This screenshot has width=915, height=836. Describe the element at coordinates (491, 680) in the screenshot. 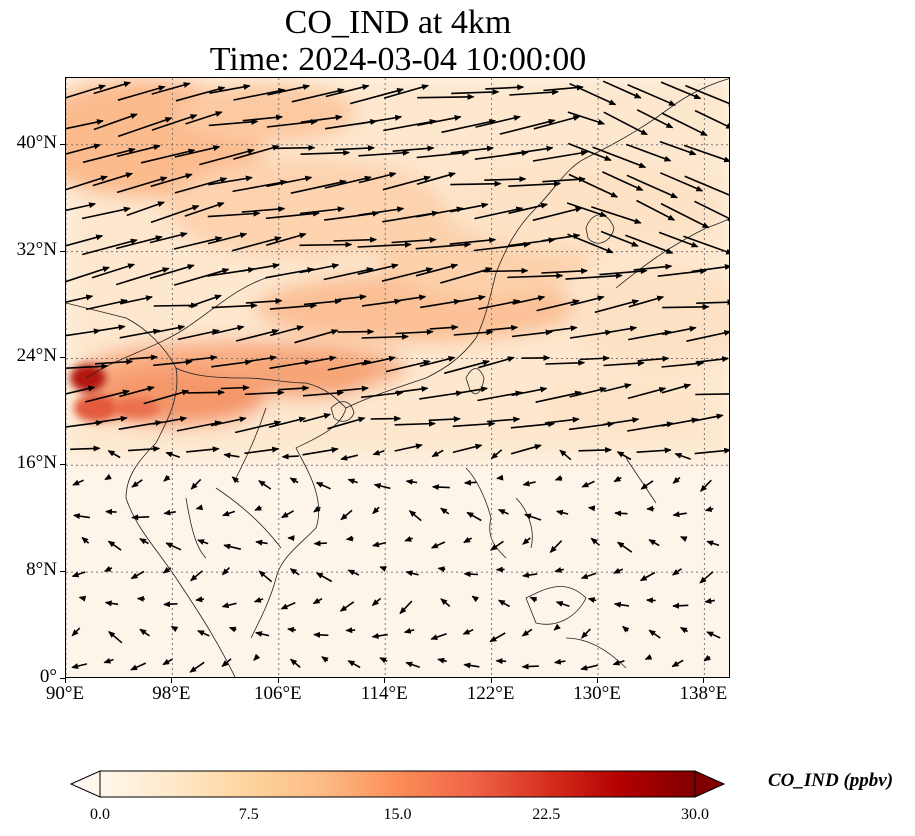

I see `lon-tick-mark` at that location.